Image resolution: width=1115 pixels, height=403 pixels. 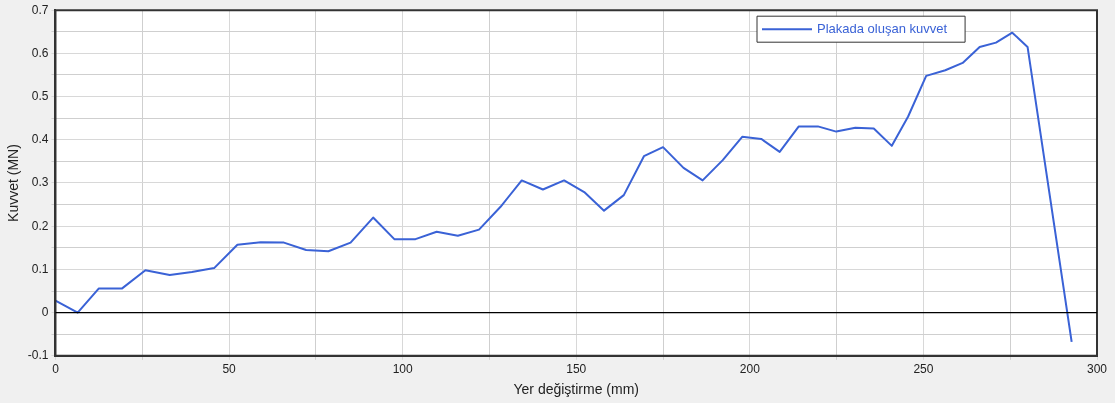 I want to click on x-tick-label: 150, so click(x=576, y=369).